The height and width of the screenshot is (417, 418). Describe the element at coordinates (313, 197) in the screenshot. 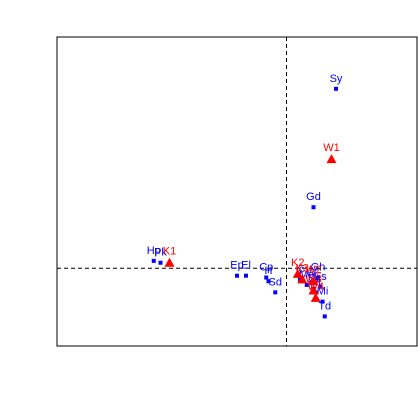

I see `point-label: Gd` at that location.